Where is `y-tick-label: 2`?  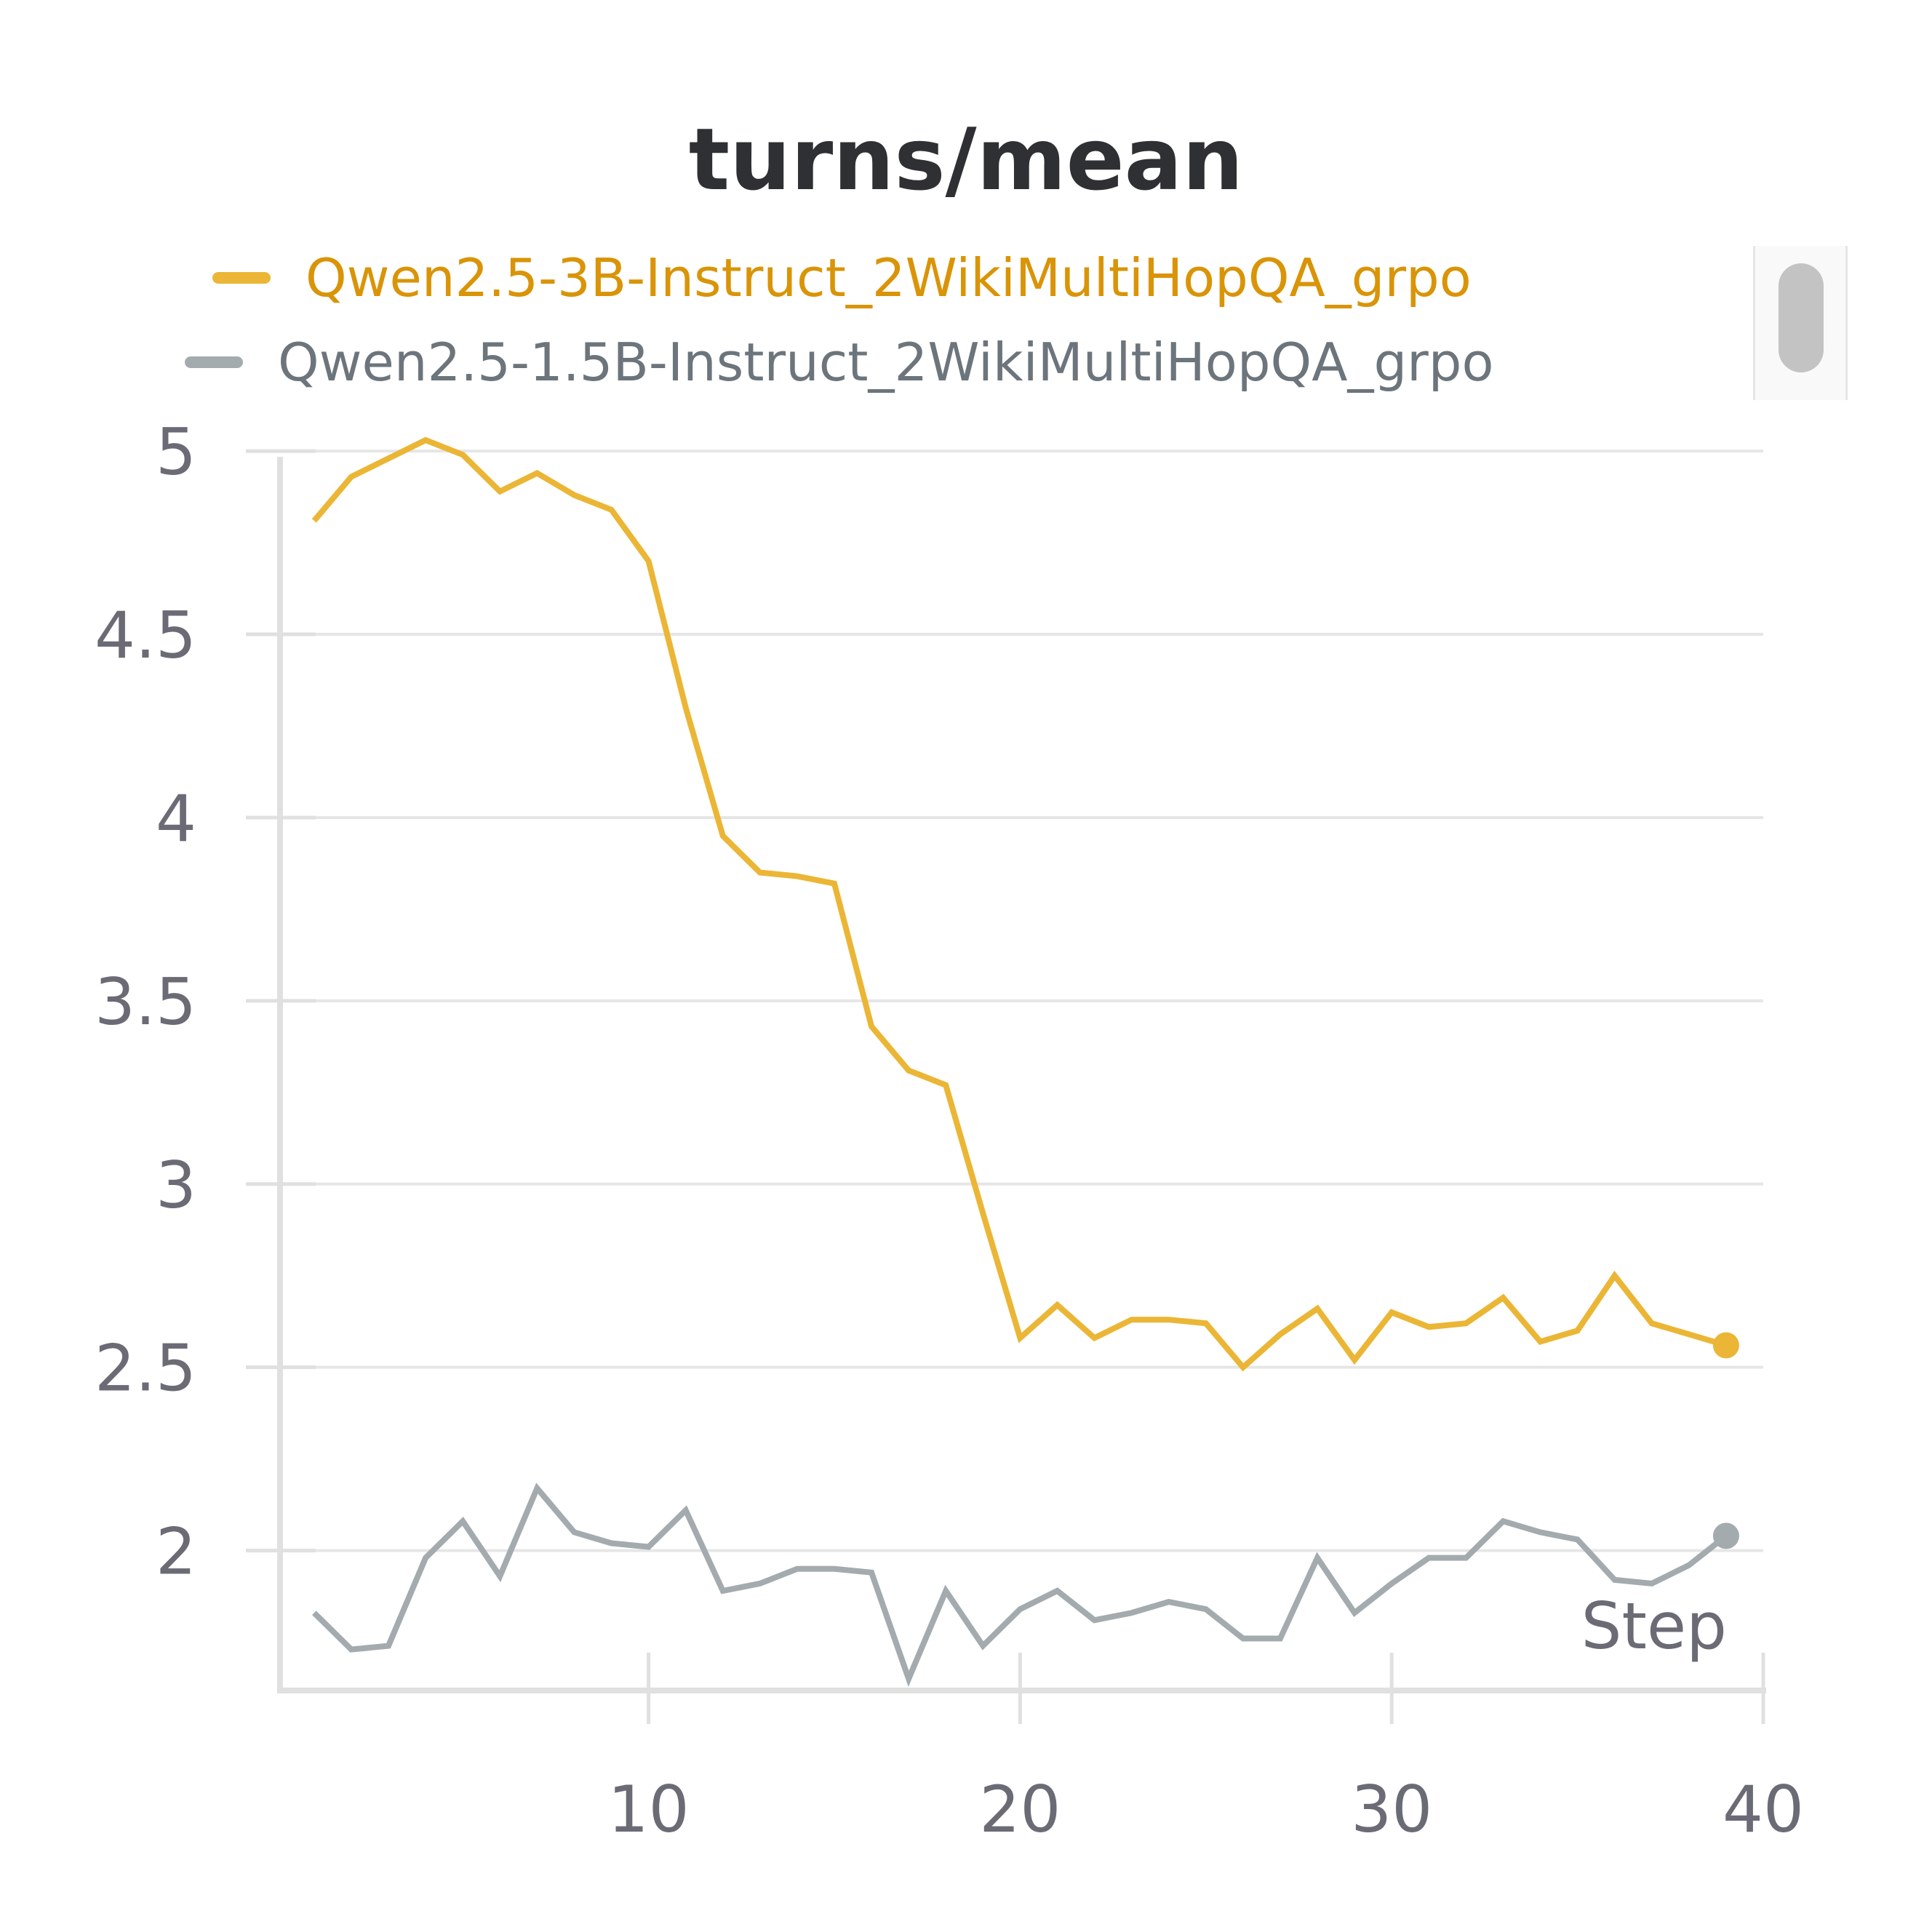 y-tick-label: 2 is located at coordinates (176, 1552).